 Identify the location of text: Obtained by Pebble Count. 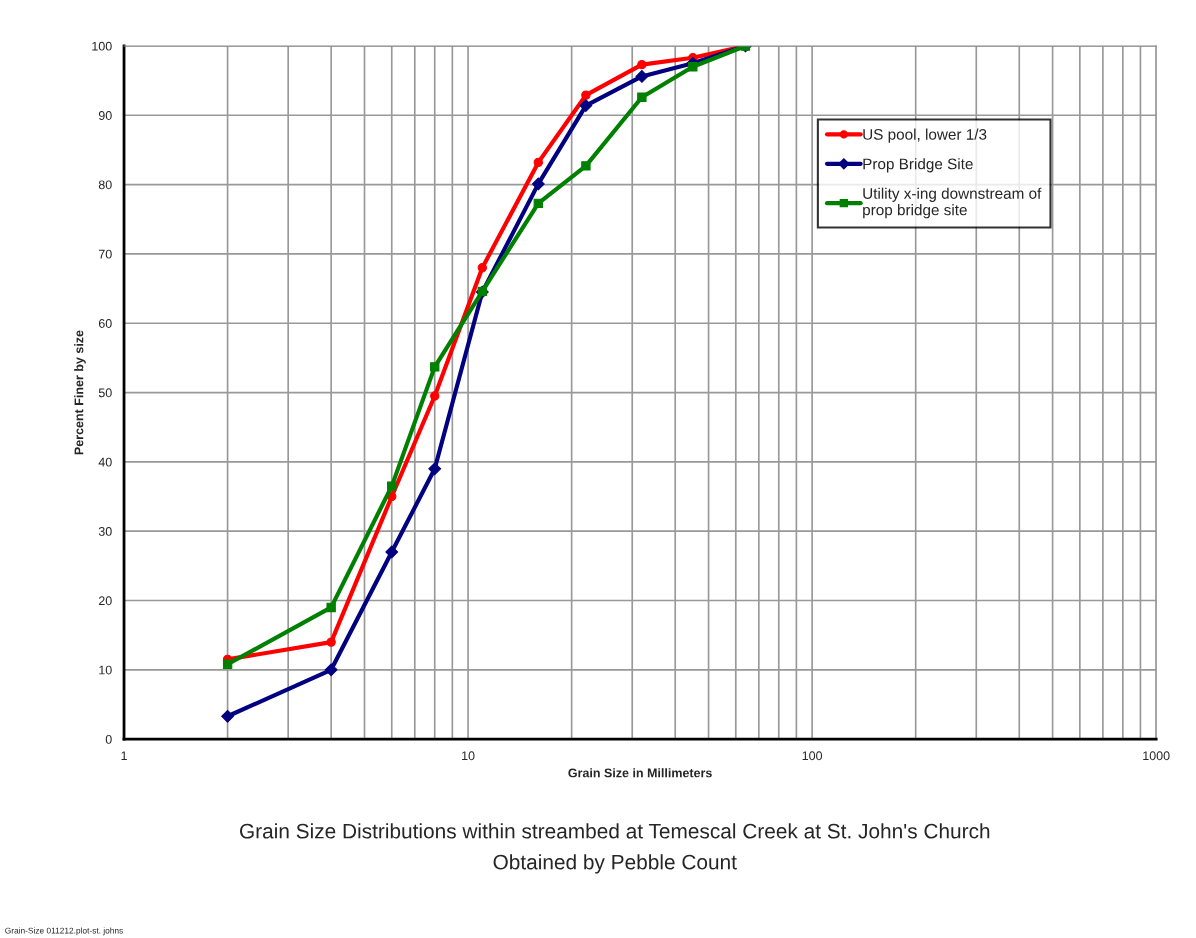
(615, 864).